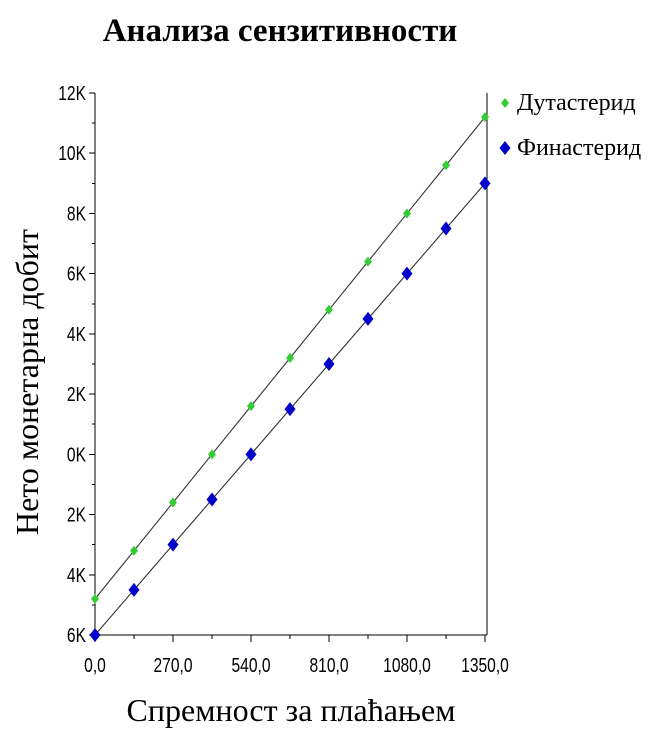 This screenshot has width=654, height=731. Describe the element at coordinates (579, 148) in the screenshot. I see `legend-label: Финастерид` at that location.